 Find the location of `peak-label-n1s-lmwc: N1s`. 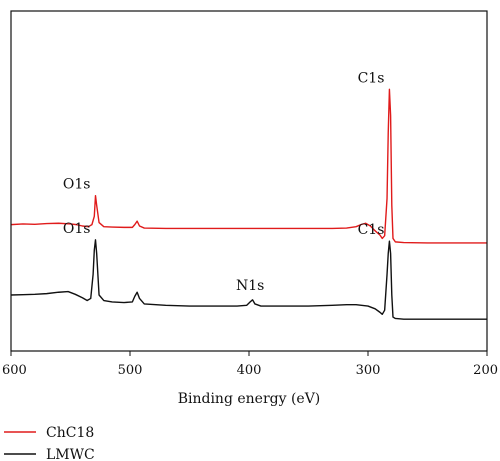

peak-label-n1s-lmwc: N1s is located at coordinates (250, 286).